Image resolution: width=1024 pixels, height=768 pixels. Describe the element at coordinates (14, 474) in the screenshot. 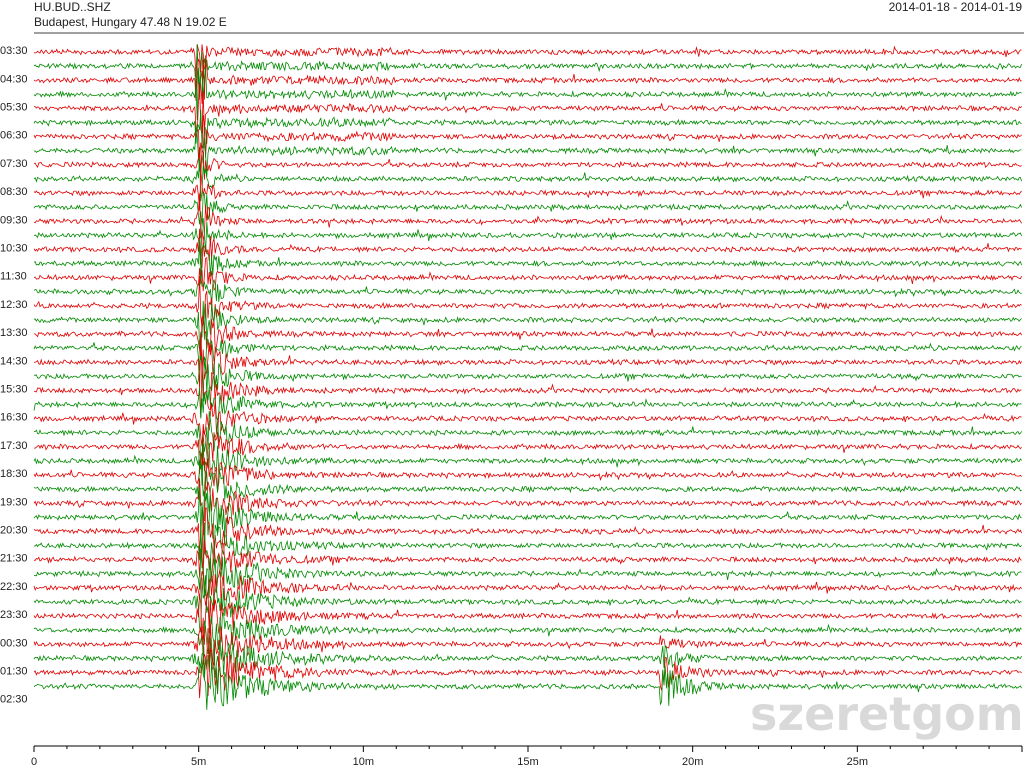

I see `row-label: 18:30` at that location.